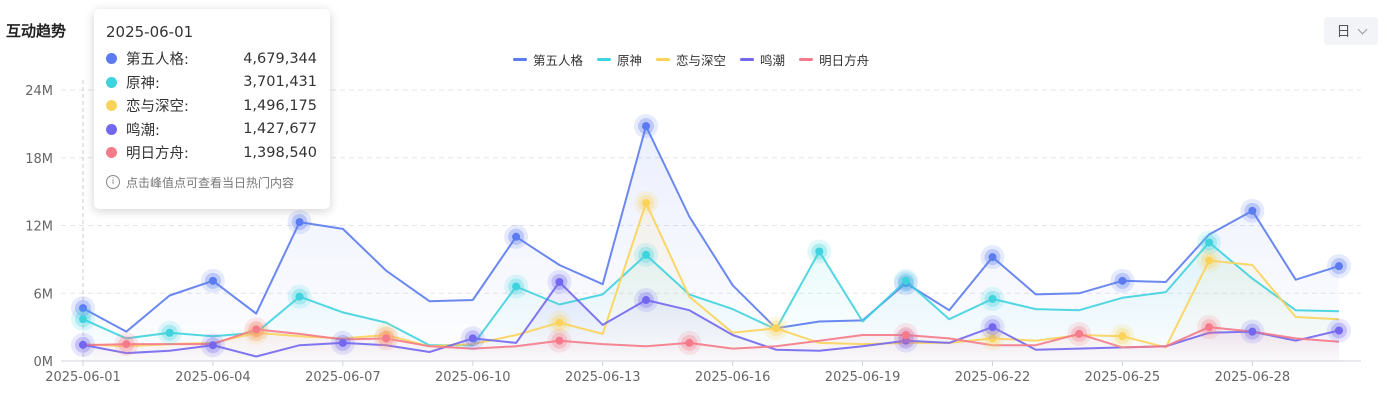 The width and height of the screenshot is (1387, 401). What do you see at coordinates (111, 59) in the screenshot?
I see `series-dot` at bounding box center [111, 59].